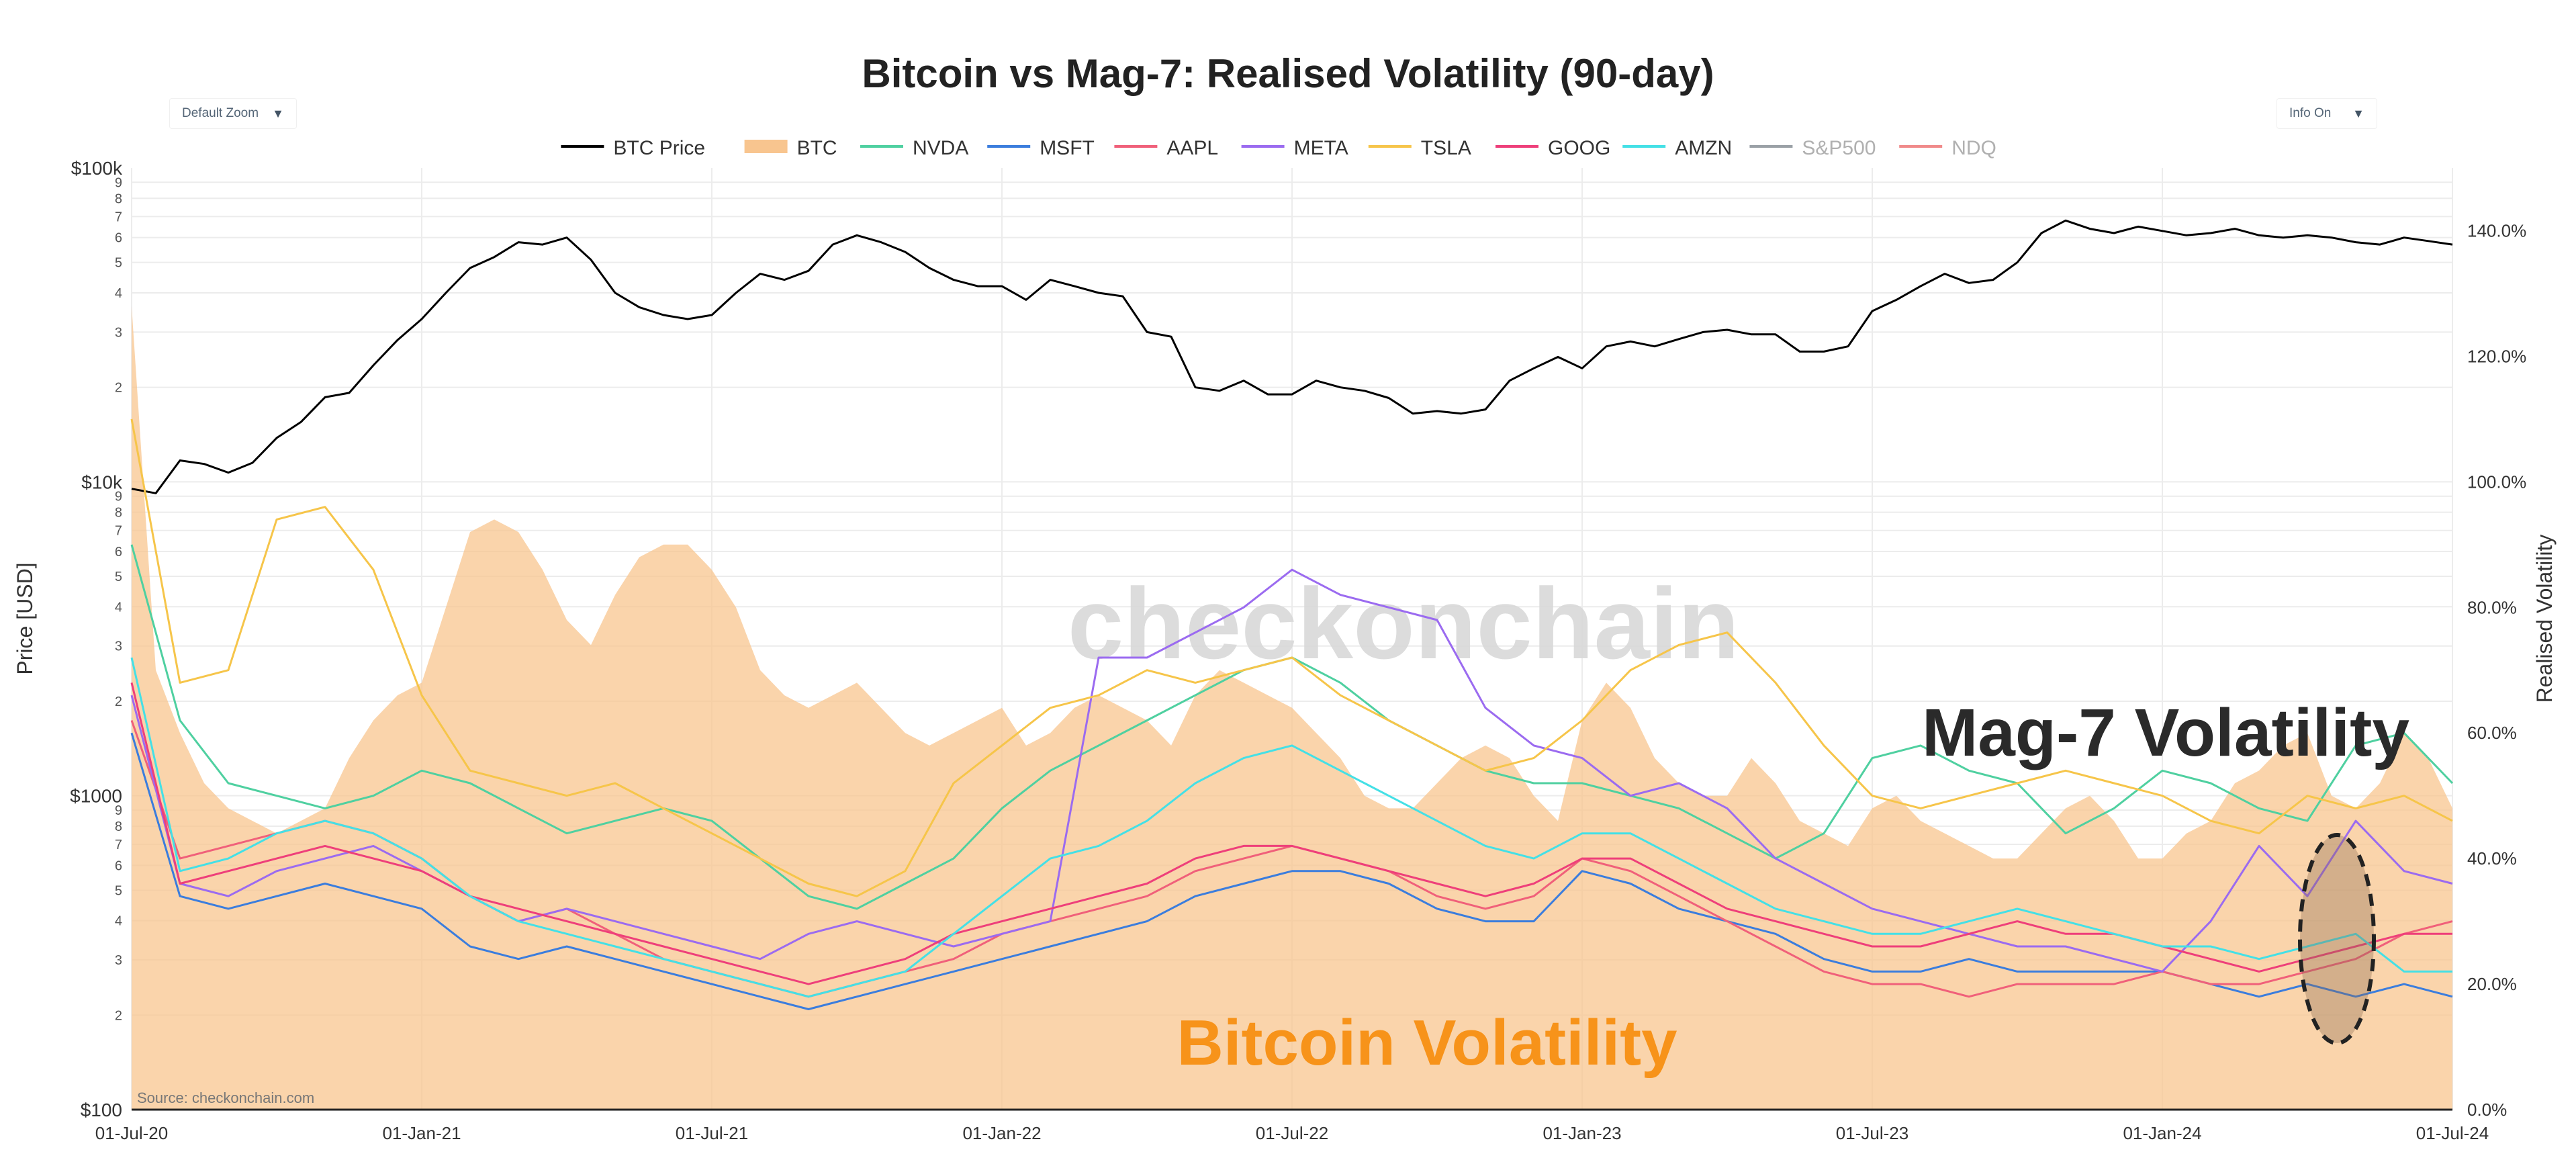 The width and height of the screenshot is (2576, 1158). What do you see at coordinates (2492, 984) in the screenshot?
I see `y-right-tick-label: 20.0%` at bounding box center [2492, 984].